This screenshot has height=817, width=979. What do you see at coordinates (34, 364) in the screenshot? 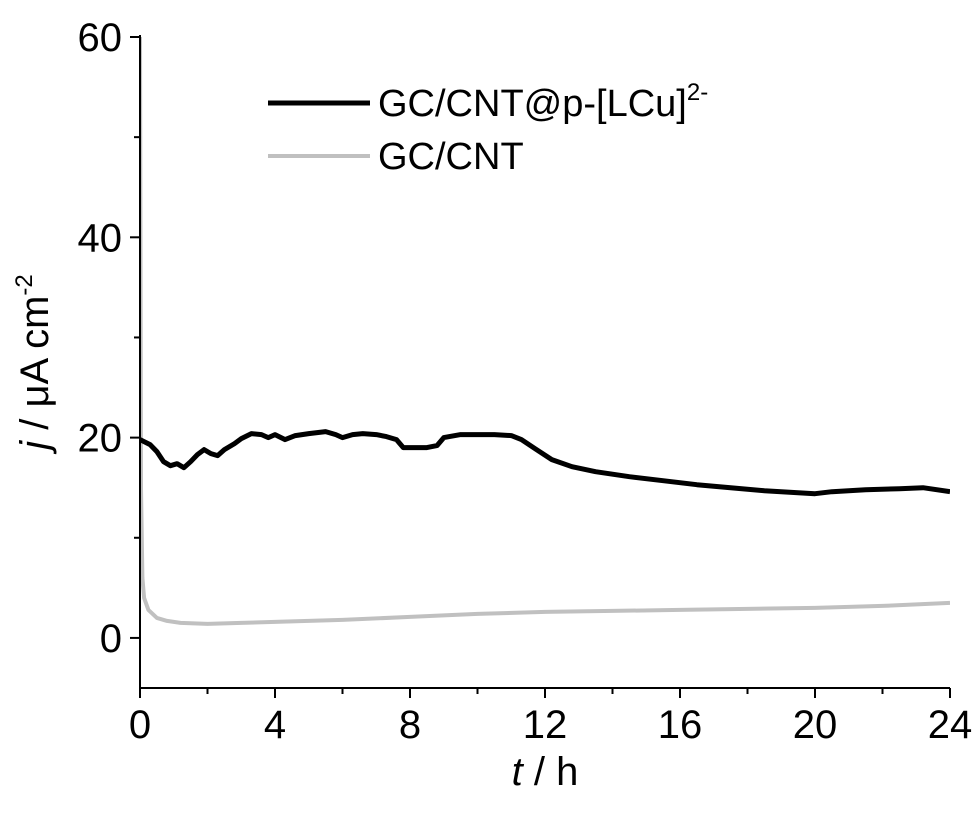
I see `y-axis-title: j / μA cm-2` at bounding box center [34, 364].